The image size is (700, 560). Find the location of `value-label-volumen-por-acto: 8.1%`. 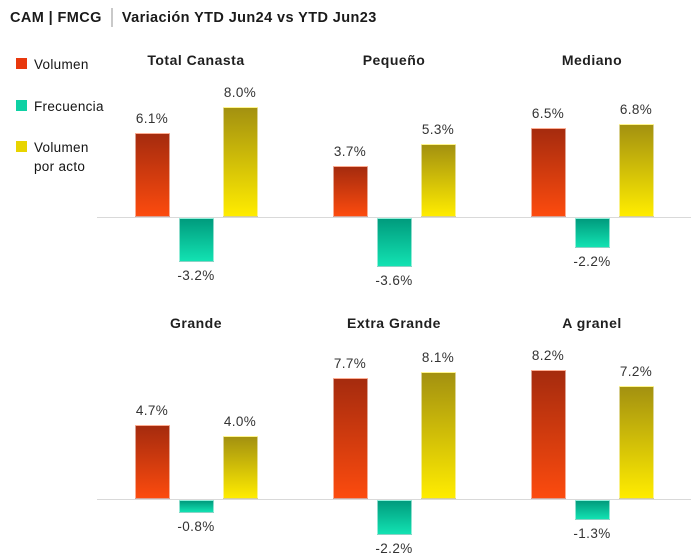

value-label-volumen-por-acto: 8.1% is located at coordinates (438, 357).